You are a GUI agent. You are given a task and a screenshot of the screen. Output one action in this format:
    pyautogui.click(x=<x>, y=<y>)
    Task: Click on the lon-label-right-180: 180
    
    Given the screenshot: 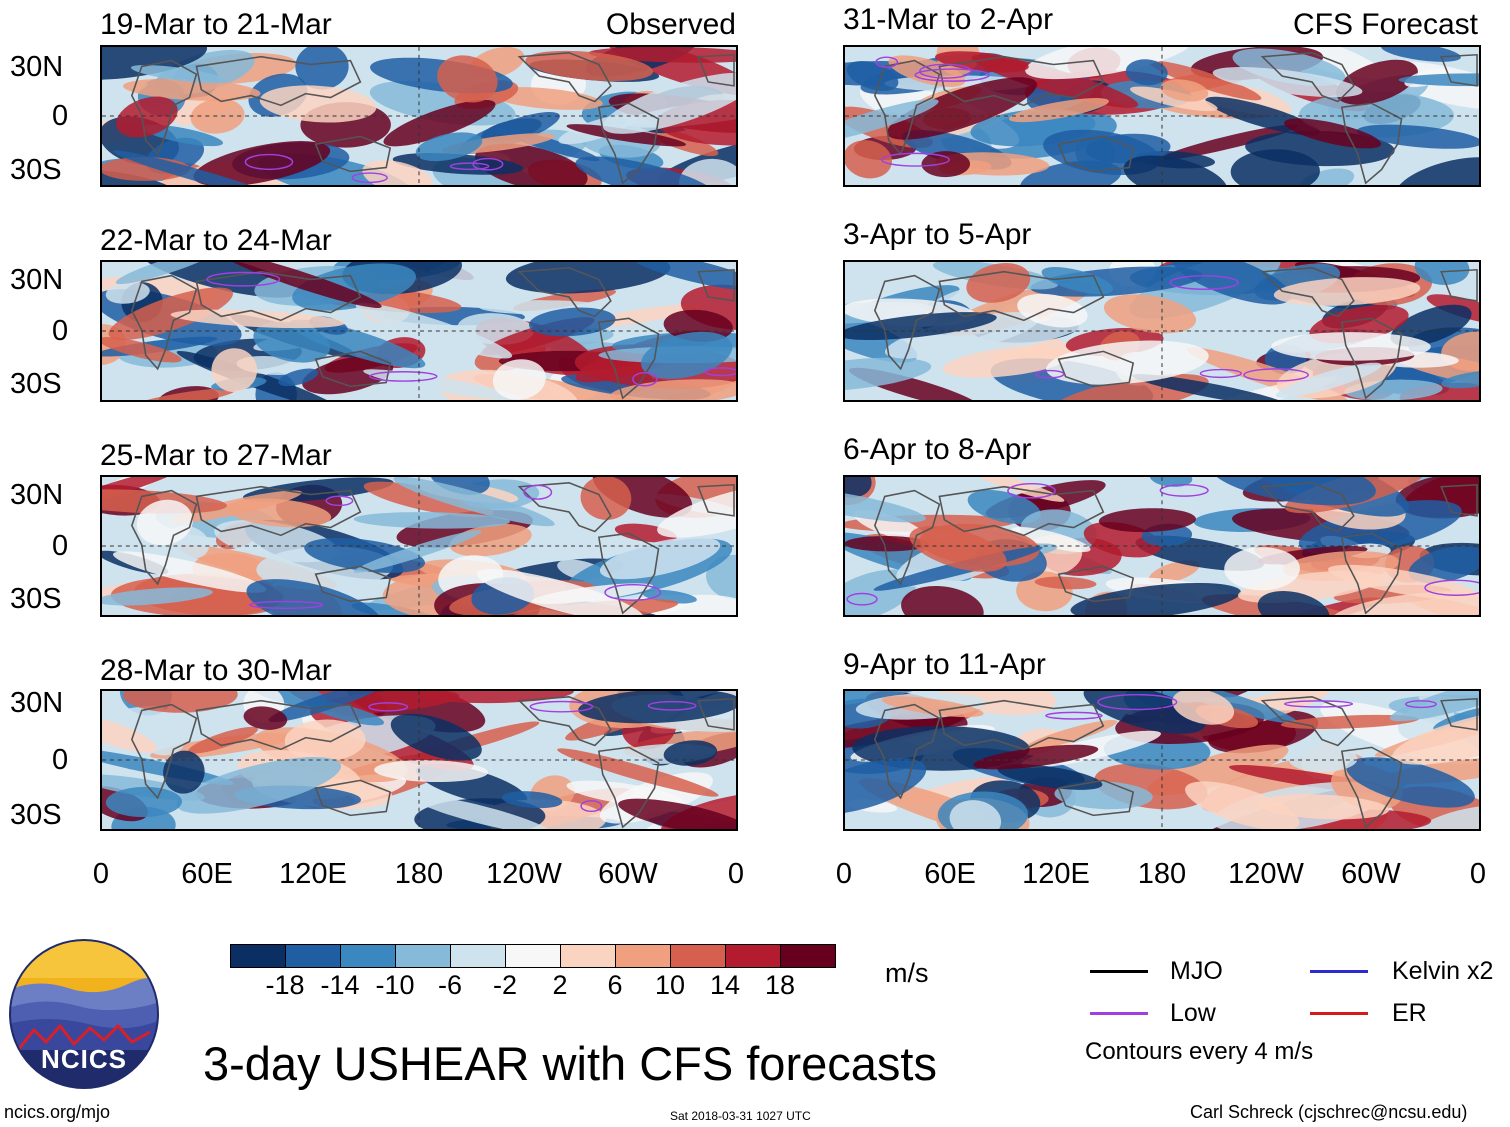 What is the action you would take?
    pyautogui.click(x=1162, y=874)
    